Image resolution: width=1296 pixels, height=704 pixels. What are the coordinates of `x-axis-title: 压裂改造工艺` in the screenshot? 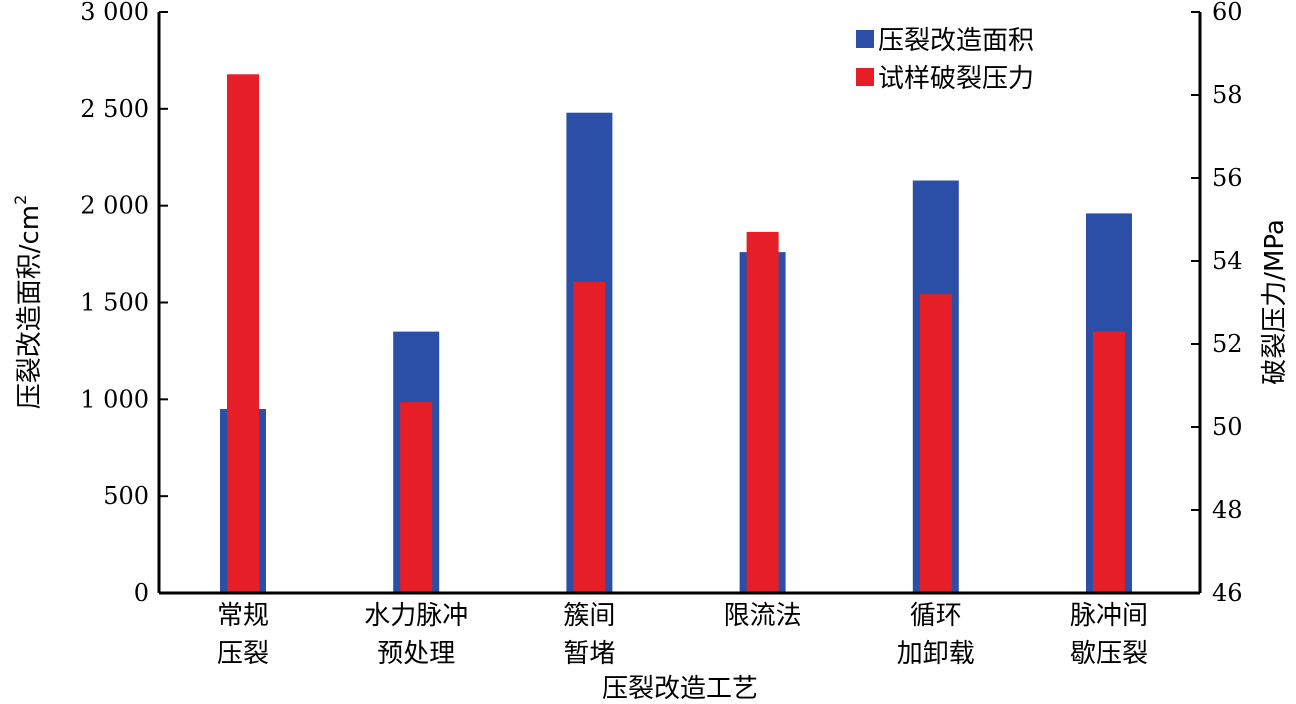 It's located at (680, 689).